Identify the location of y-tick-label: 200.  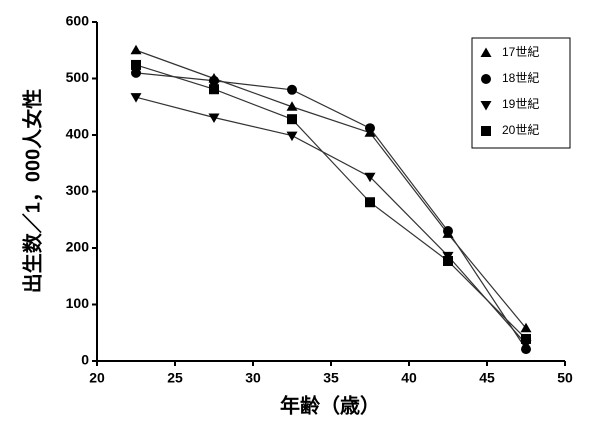
(78, 247).